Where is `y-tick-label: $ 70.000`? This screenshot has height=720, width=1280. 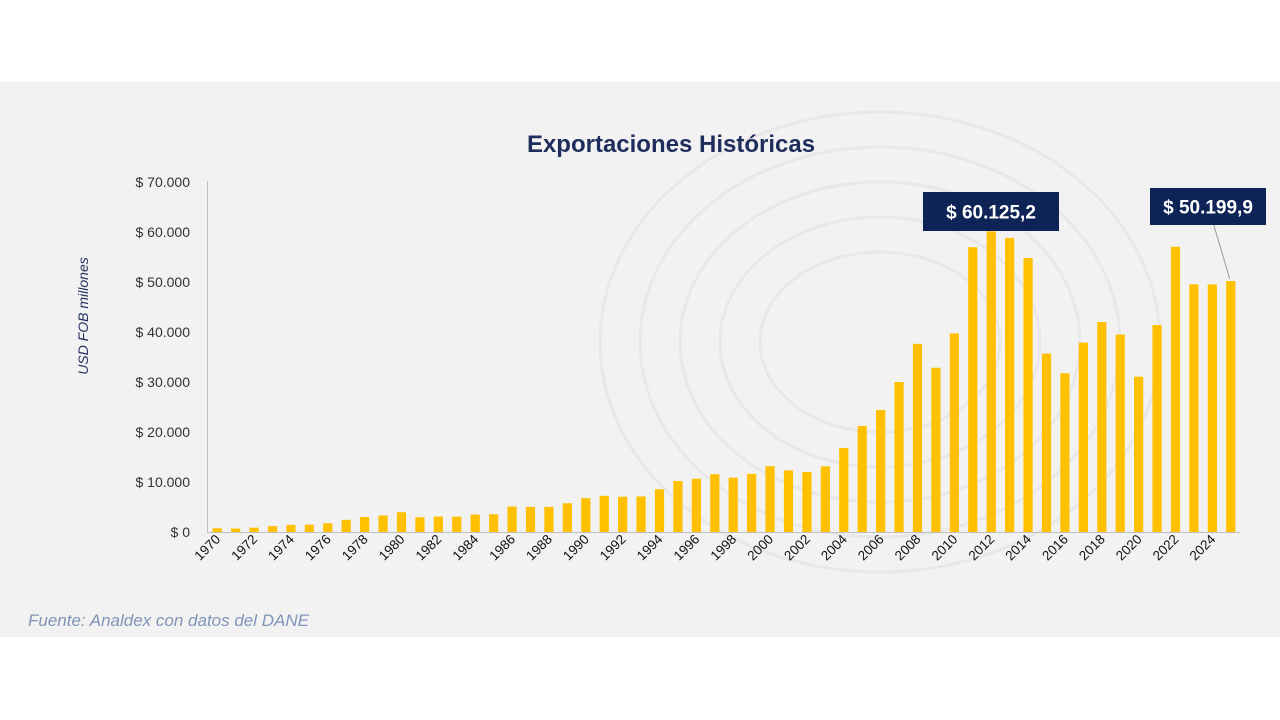
y-tick-label: $ 70.000 is located at coordinates (163, 182).